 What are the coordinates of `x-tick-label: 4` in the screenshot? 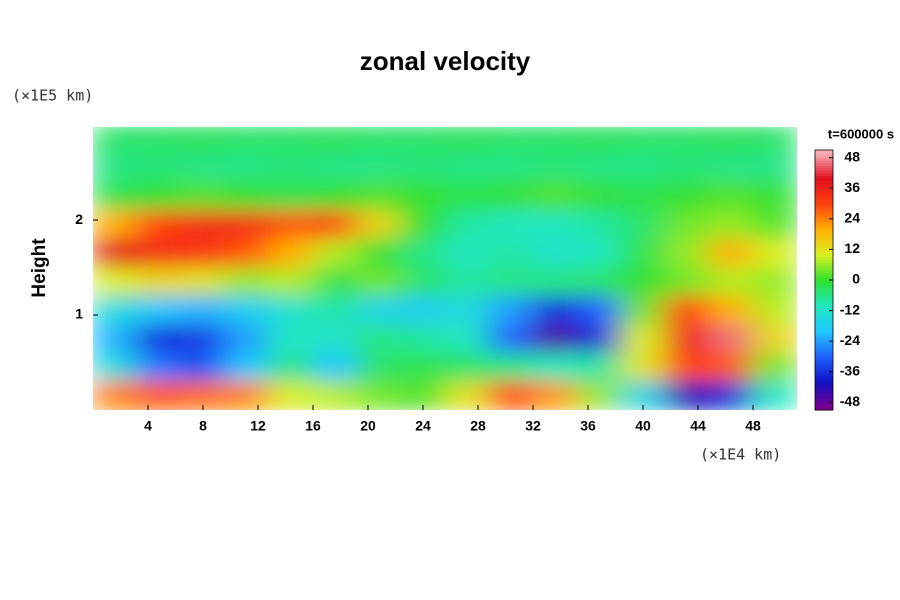 It's located at (148, 426).